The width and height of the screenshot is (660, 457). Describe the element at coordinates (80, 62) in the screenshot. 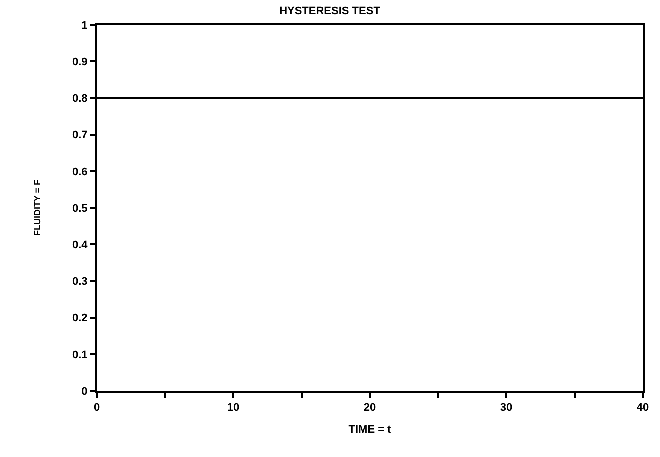

I see `y-tick-label: 0.9` at that location.